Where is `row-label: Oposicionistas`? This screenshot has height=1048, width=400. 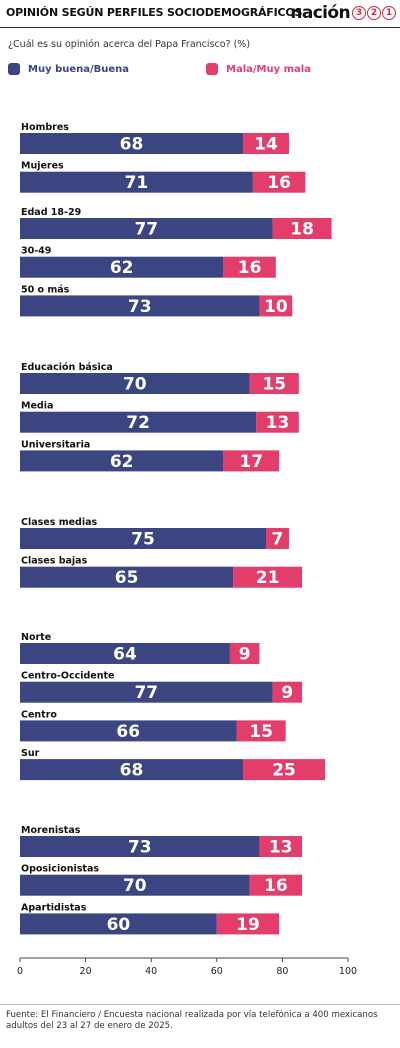 row-label: Oposicionistas is located at coordinates (60, 869).